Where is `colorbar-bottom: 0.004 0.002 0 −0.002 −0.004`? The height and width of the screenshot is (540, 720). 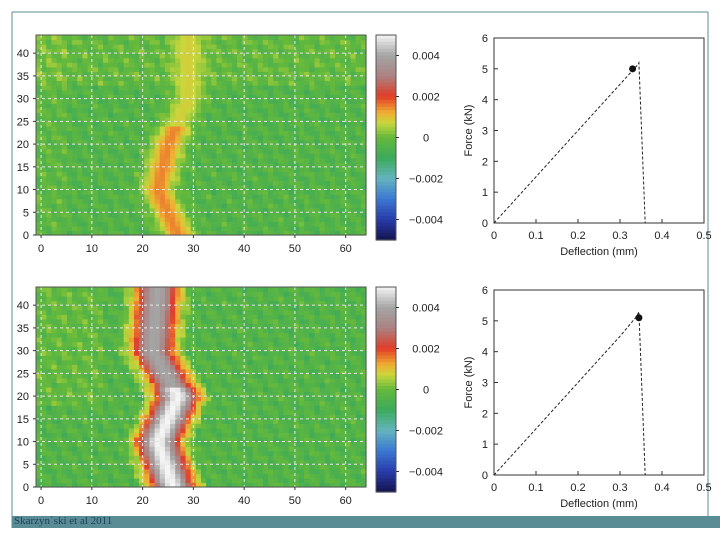 colorbar-bottom: 0.004 0.002 0 −0.002 −0.004 is located at coordinates (409, 389).